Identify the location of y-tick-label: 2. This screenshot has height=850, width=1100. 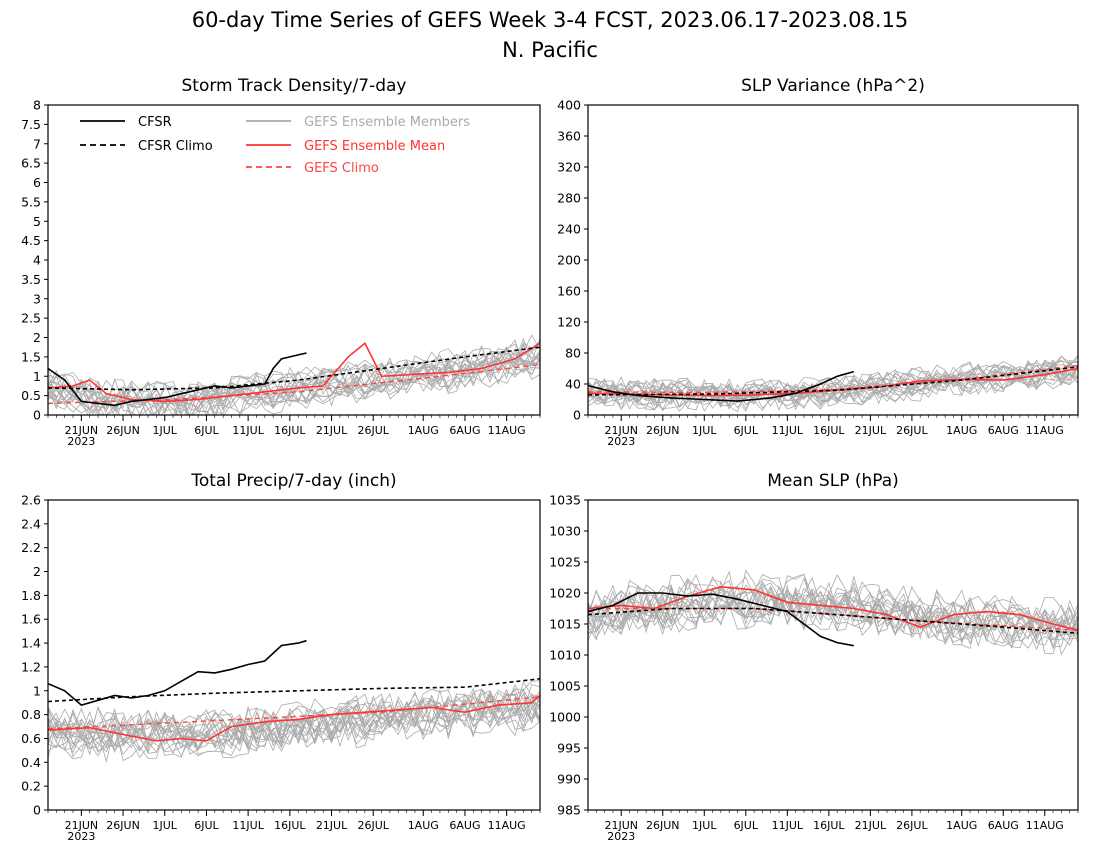
(37, 337).